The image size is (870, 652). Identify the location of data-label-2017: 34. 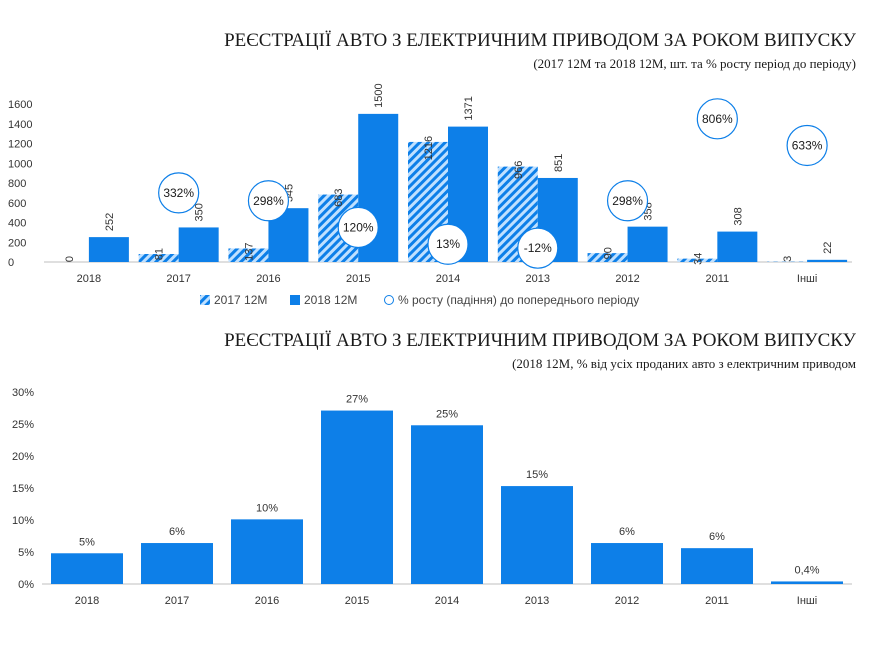
(698, 259).